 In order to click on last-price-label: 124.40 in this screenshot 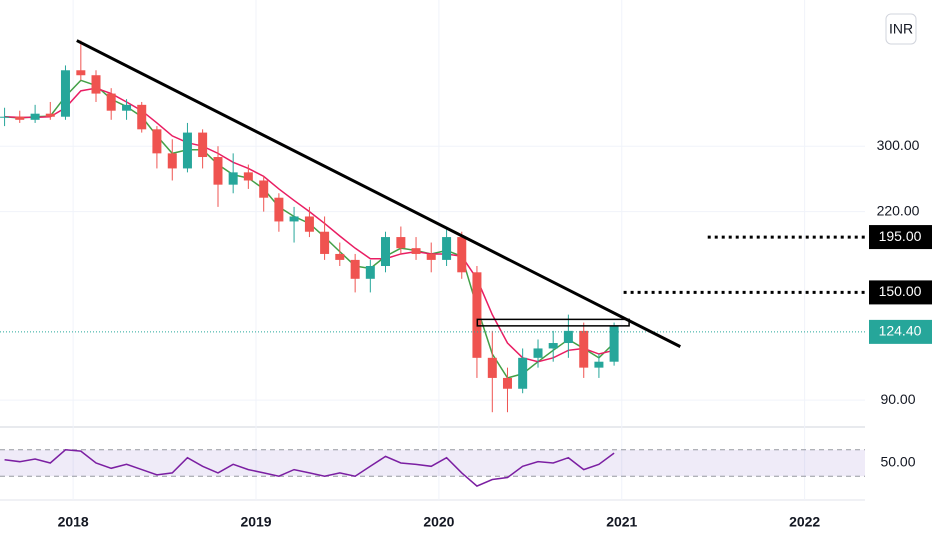, I will do `click(900, 331)`.